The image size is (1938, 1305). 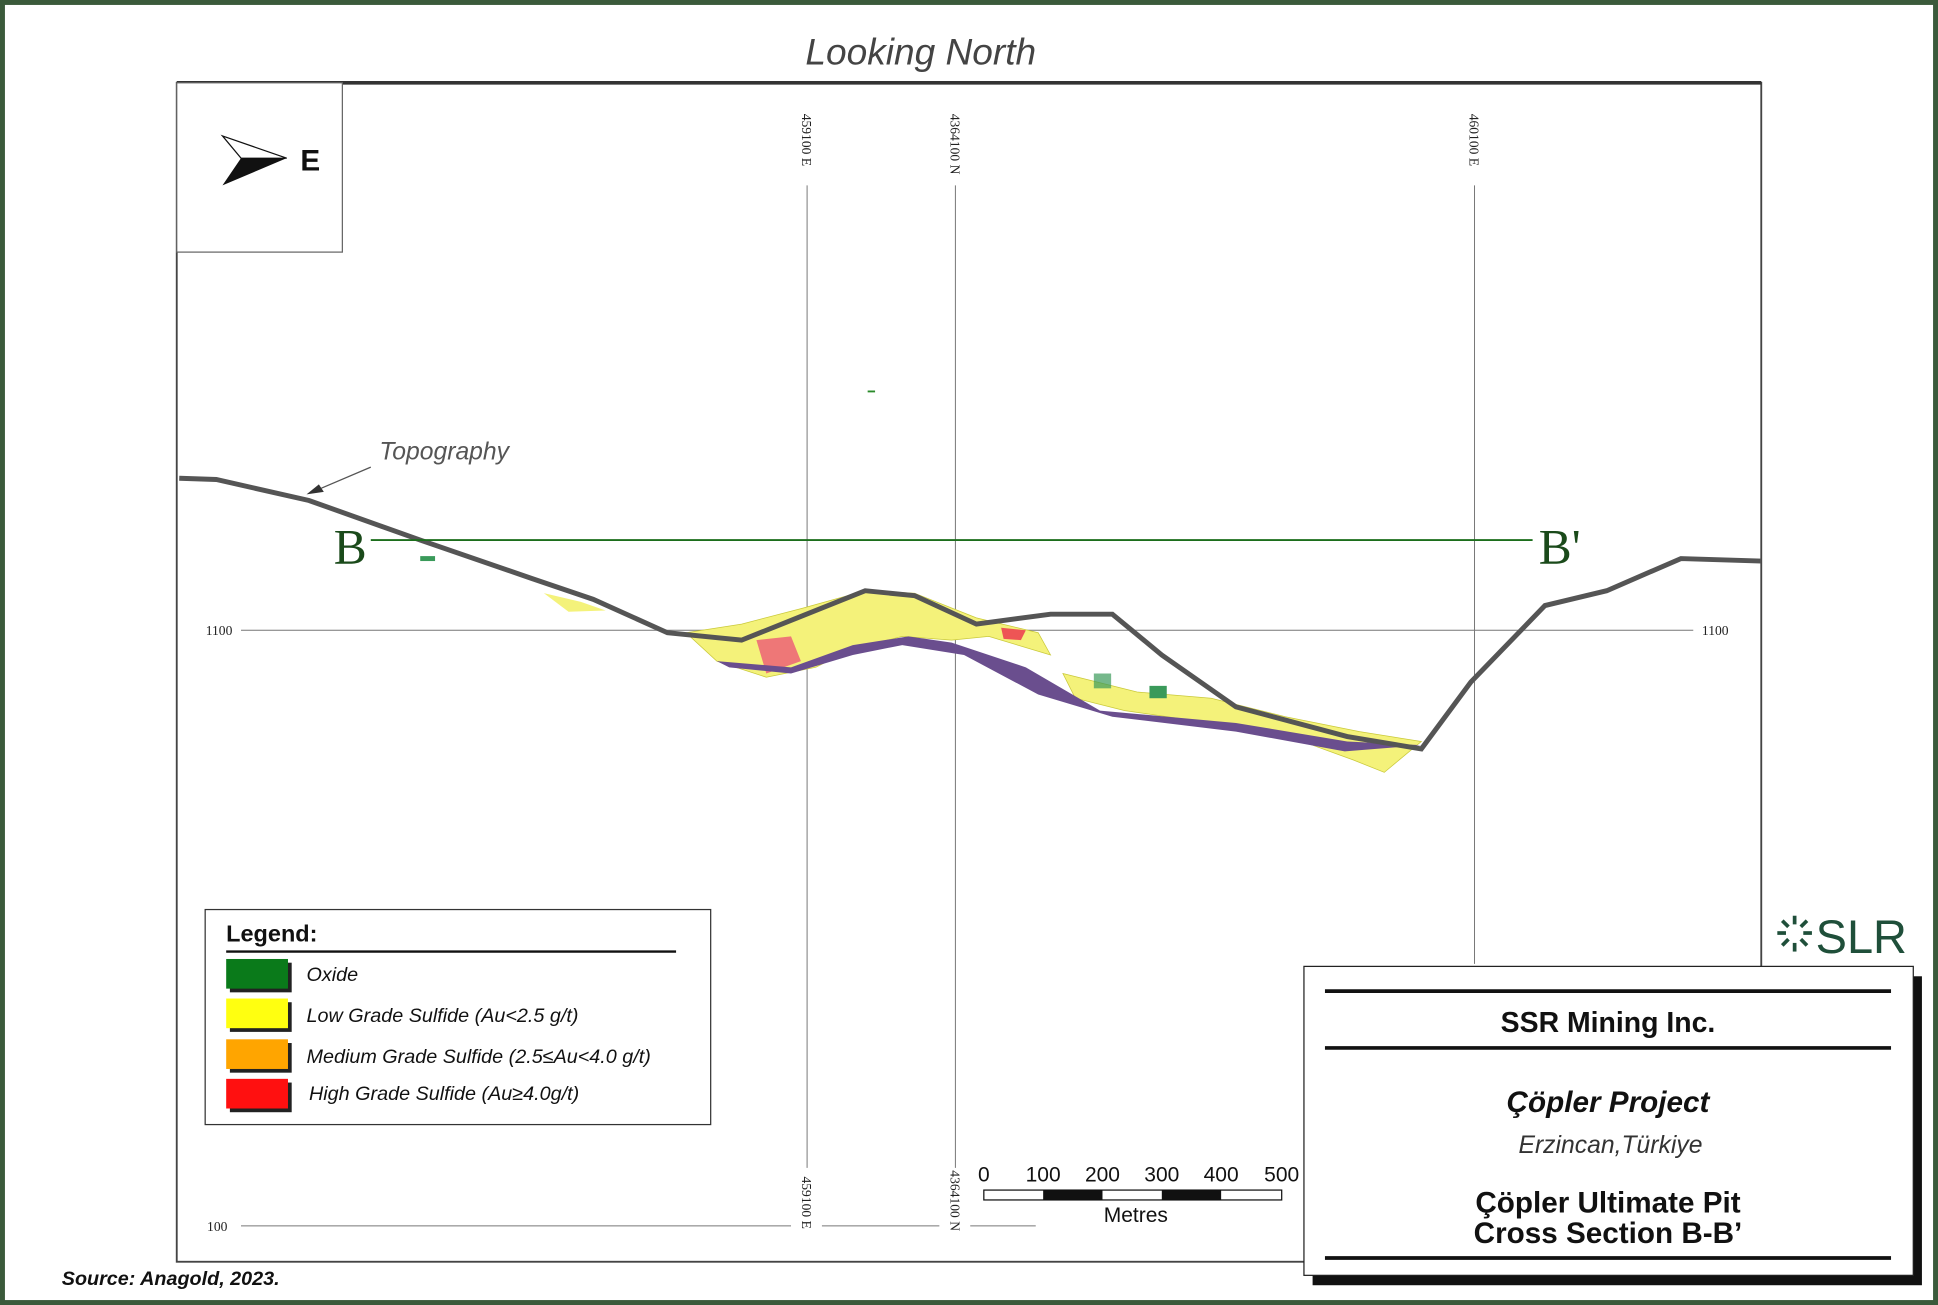 I want to click on scale-label: 0, so click(x=984, y=1174).